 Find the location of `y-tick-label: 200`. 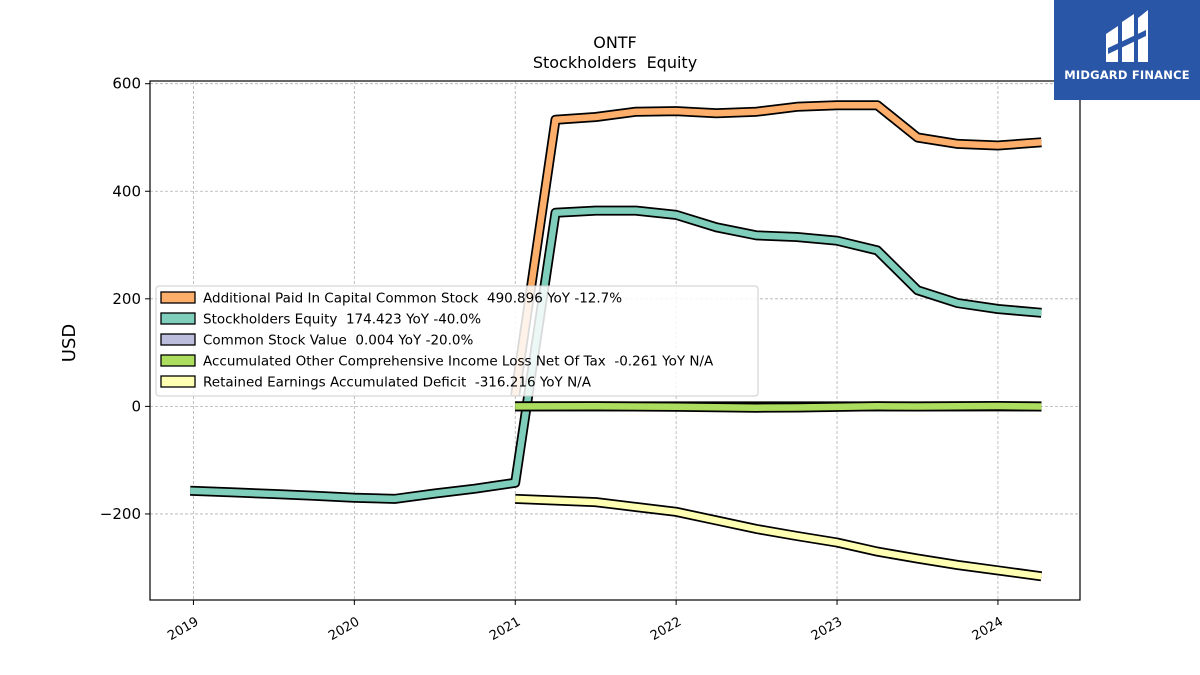

y-tick-label: 200 is located at coordinates (126, 299).